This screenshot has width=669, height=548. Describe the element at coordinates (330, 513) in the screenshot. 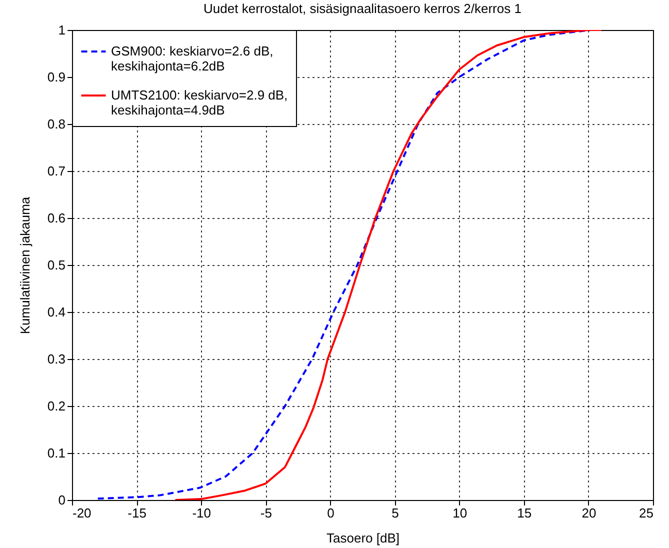

I see `x-tick-label: 0` at that location.